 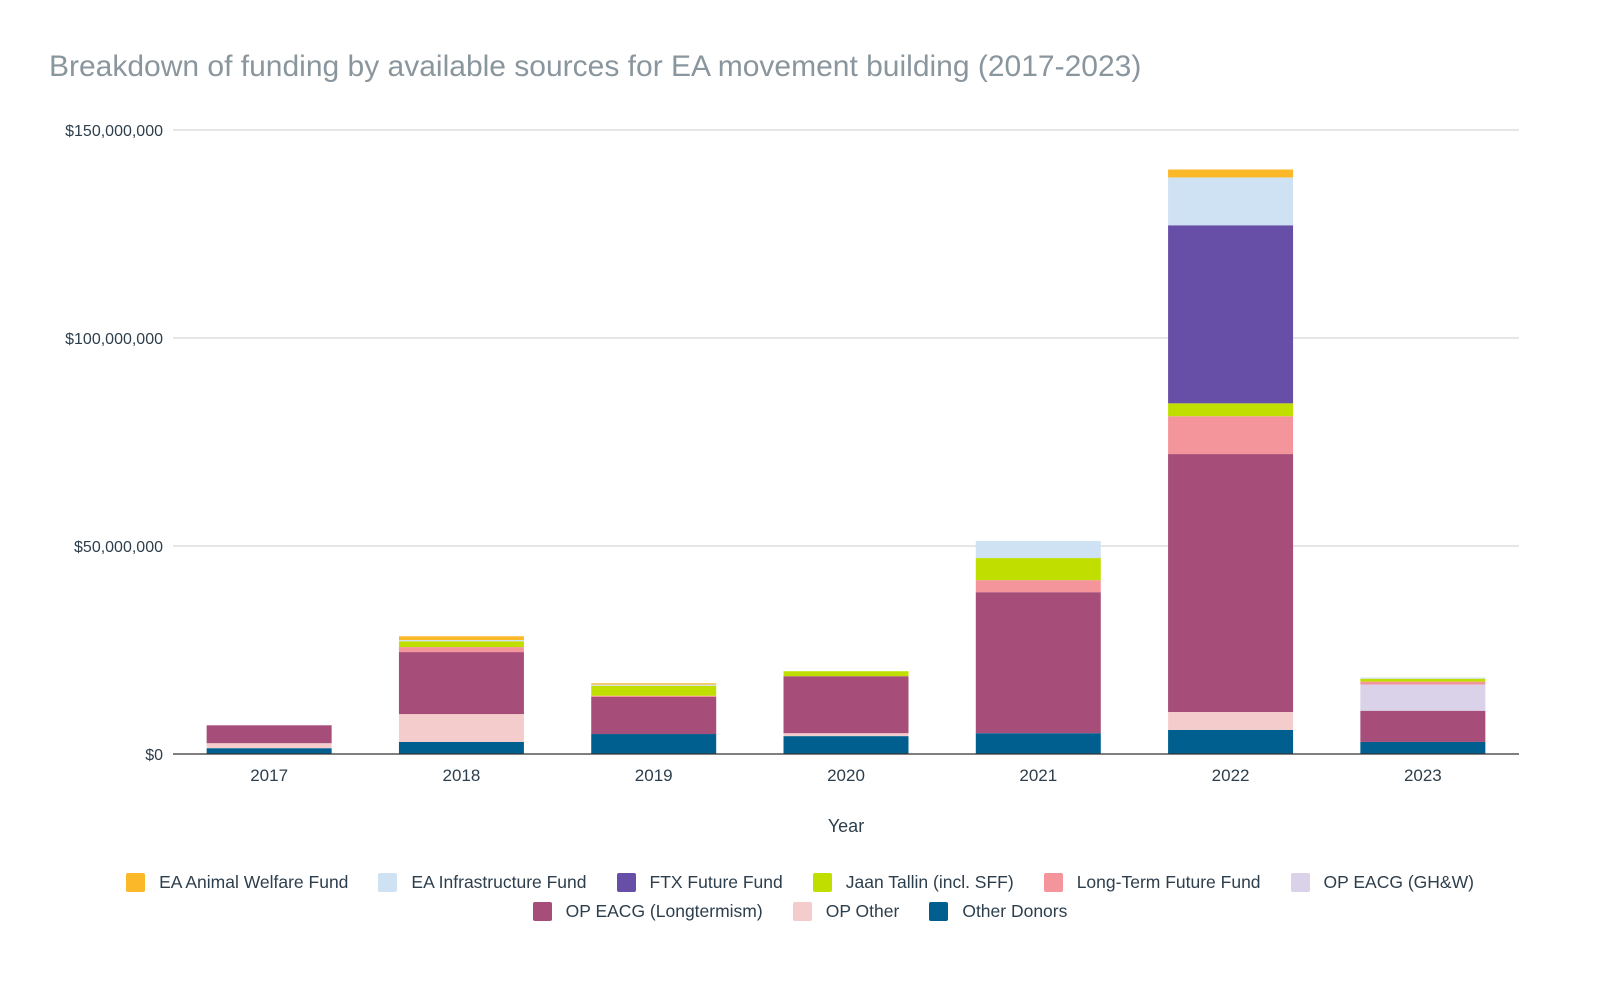 What do you see at coordinates (461, 728) in the screenshot?
I see `bar-segment-op-other-2018` at bounding box center [461, 728].